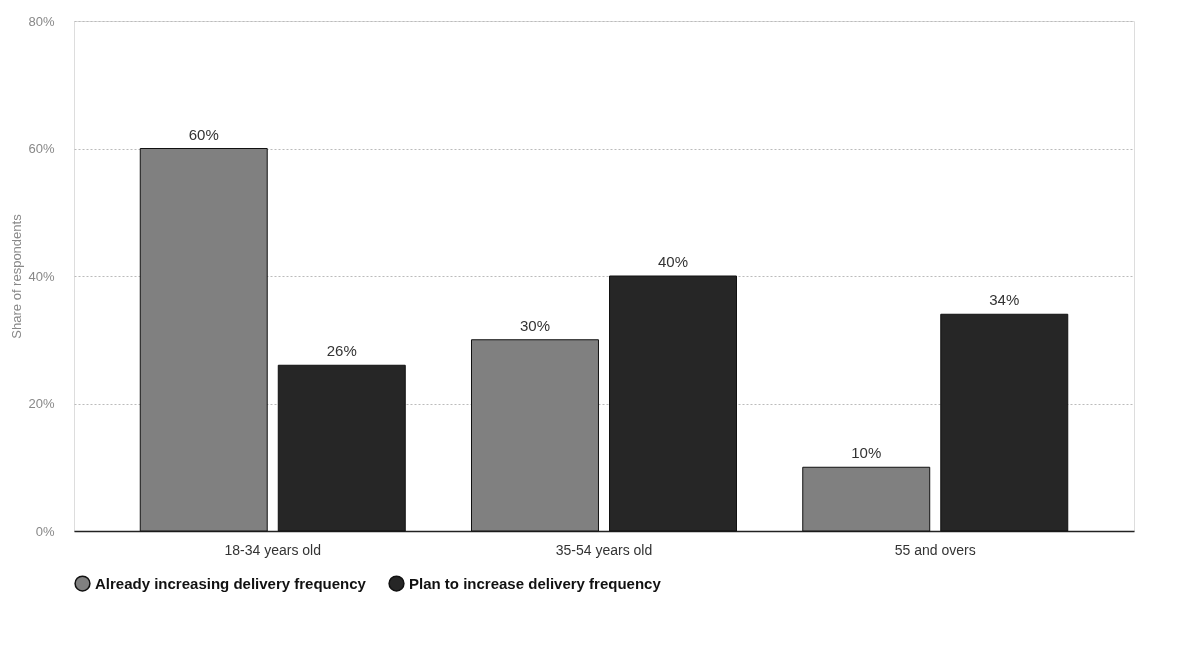 The height and width of the screenshot is (670, 1182). Describe the element at coordinates (41, 276) in the screenshot. I see `y-tick-label: 40%` at that location.